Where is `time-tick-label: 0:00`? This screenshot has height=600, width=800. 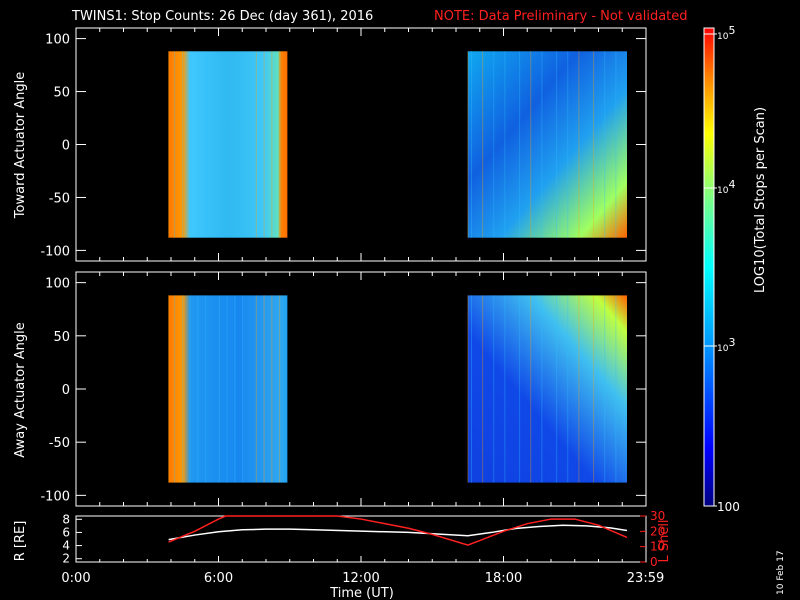
time-tick-label: 0:00 is located at coordinates (75, 578).